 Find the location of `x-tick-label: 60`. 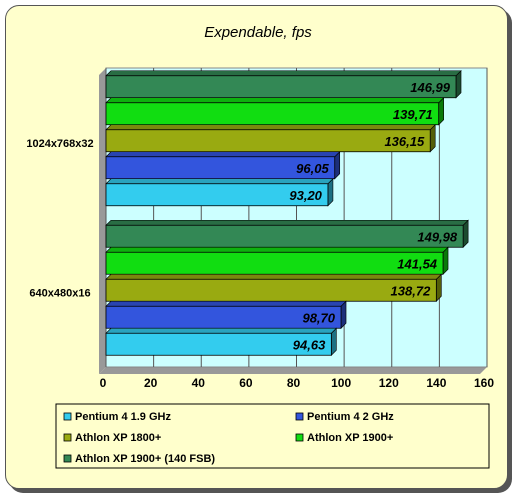

x-tick-label: 60 is located at coordinates (246, 383).